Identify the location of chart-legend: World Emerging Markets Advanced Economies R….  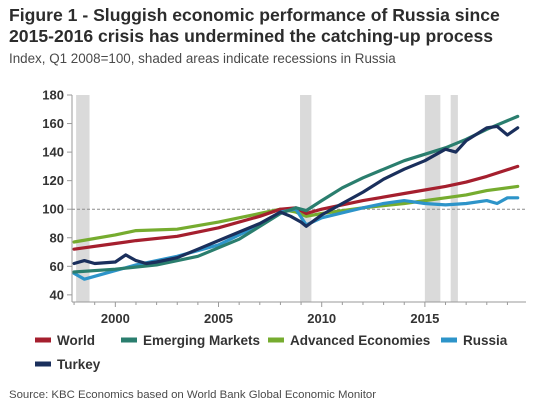
(271, 352).